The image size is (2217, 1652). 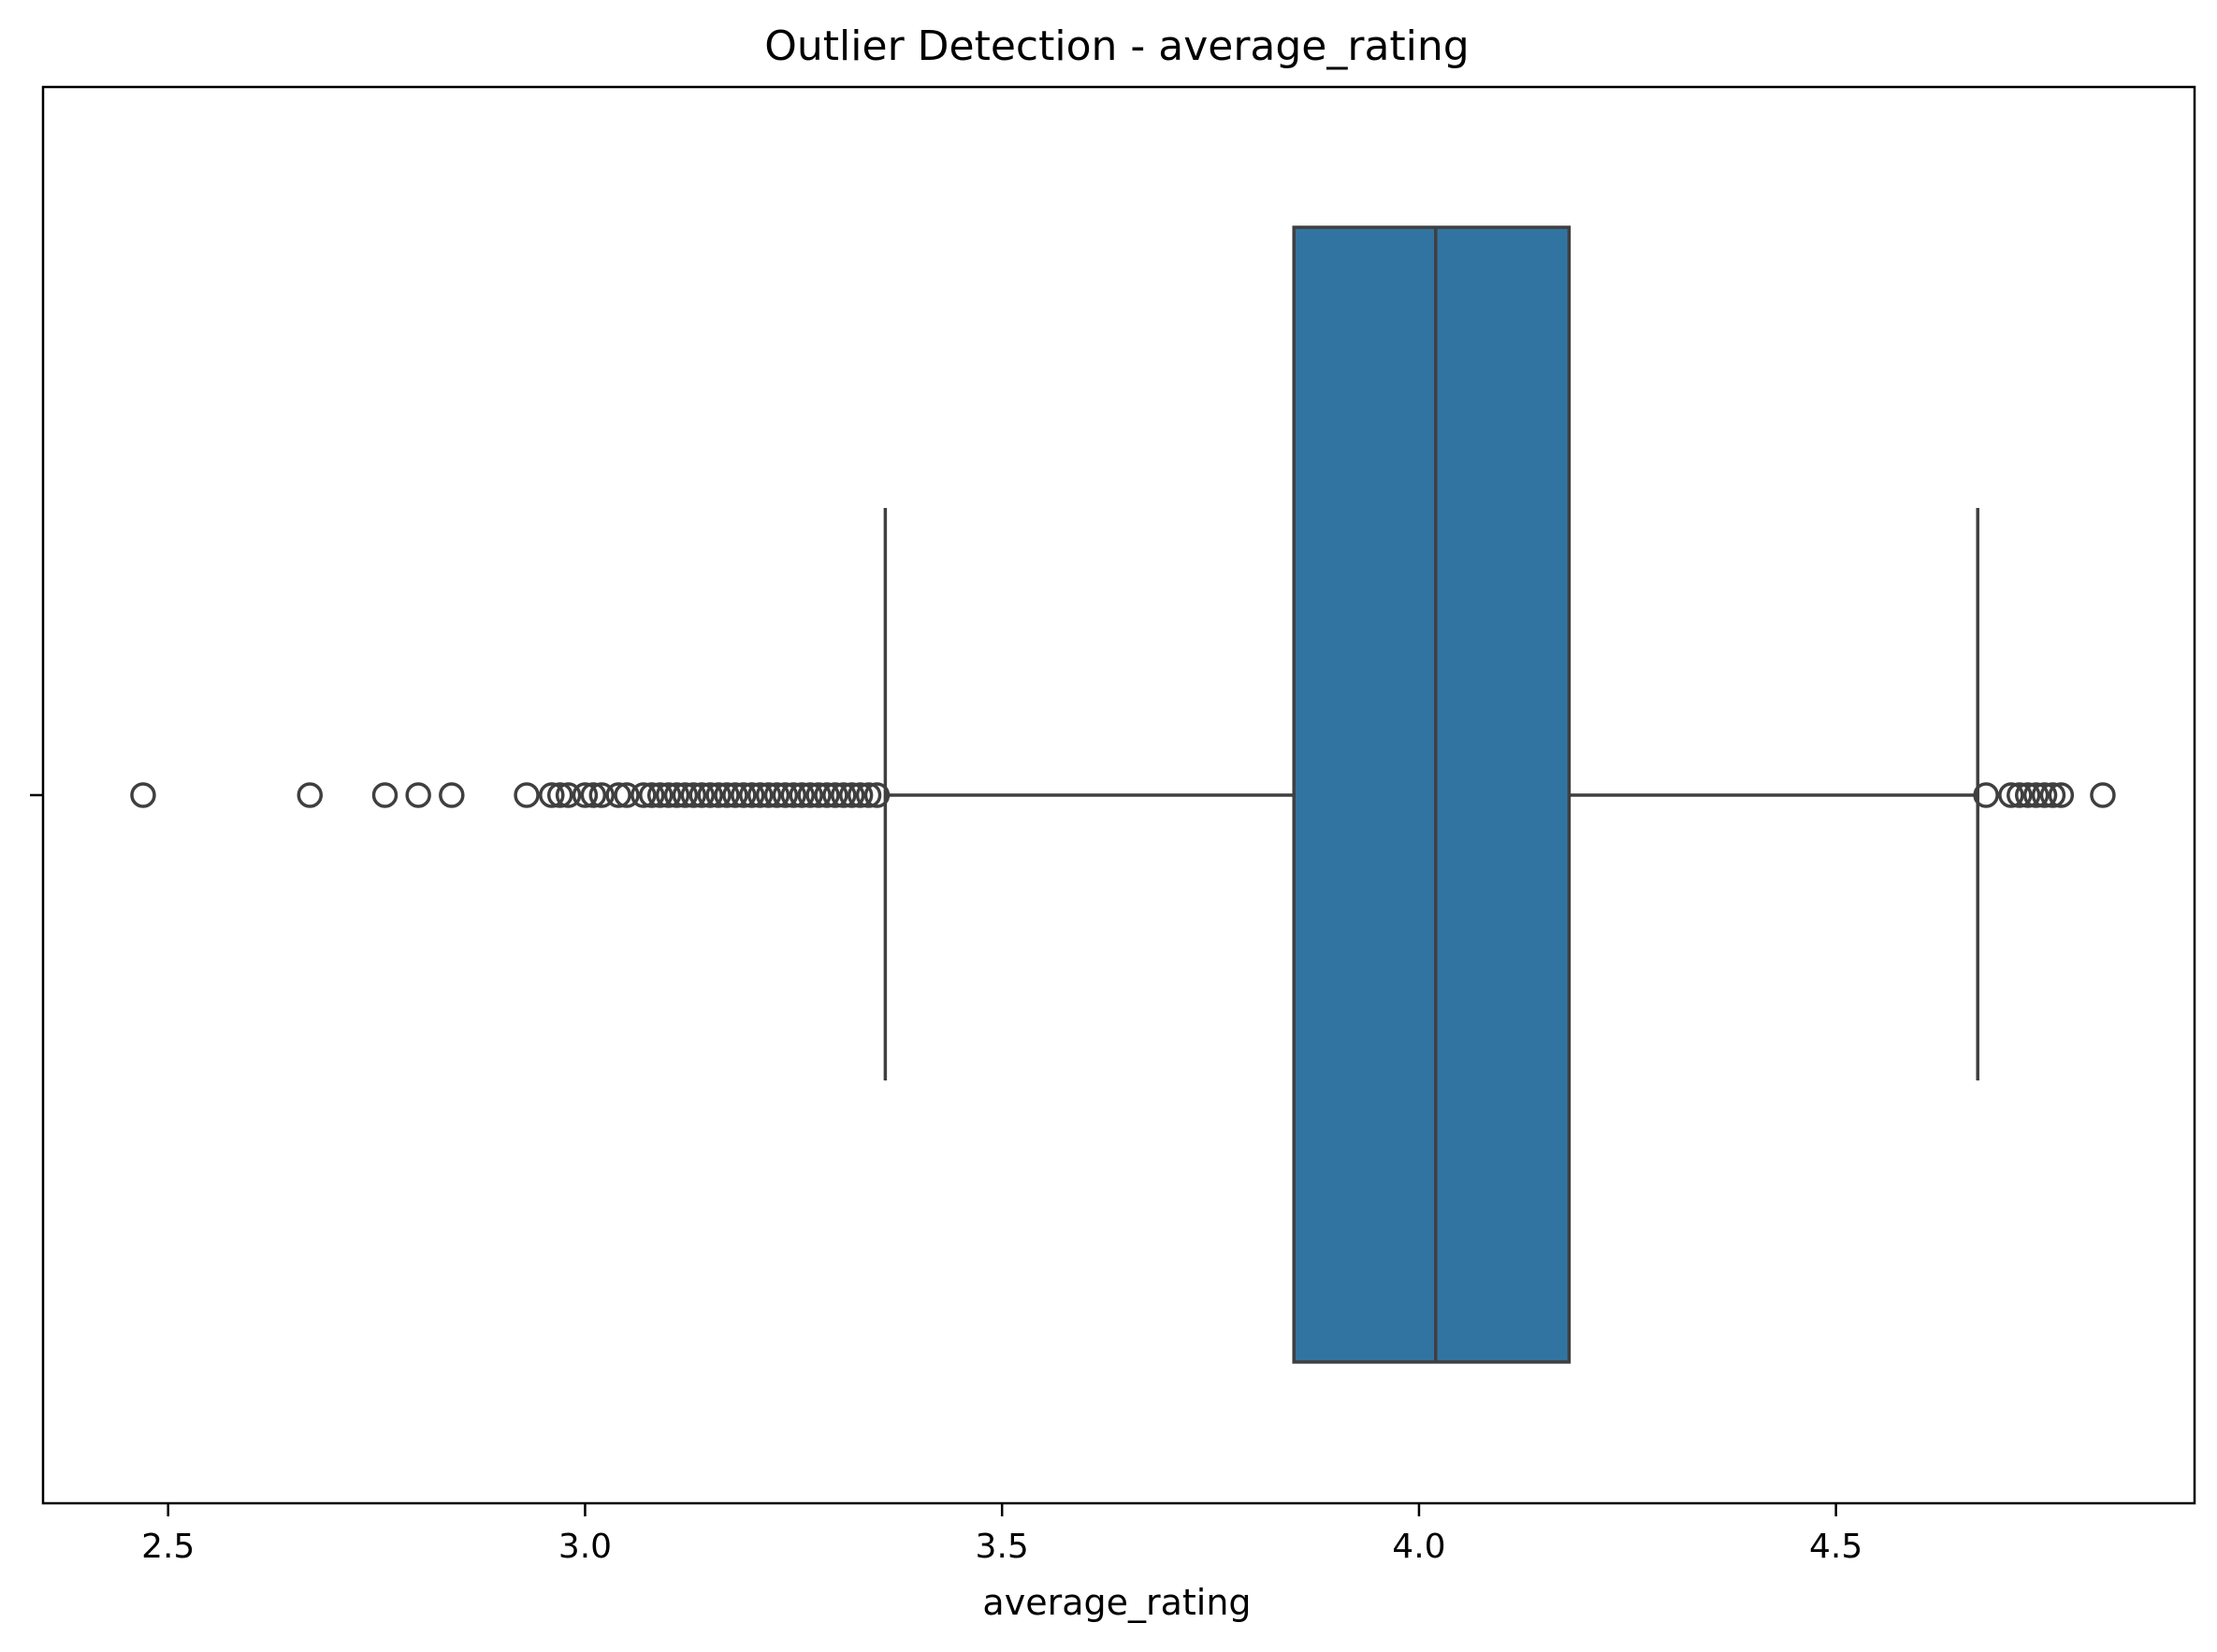 What do you see at coordinates (585, 1547) in the screenshot?
I see `x-tick-label: 3.0` at bounding box center [585, 1547].